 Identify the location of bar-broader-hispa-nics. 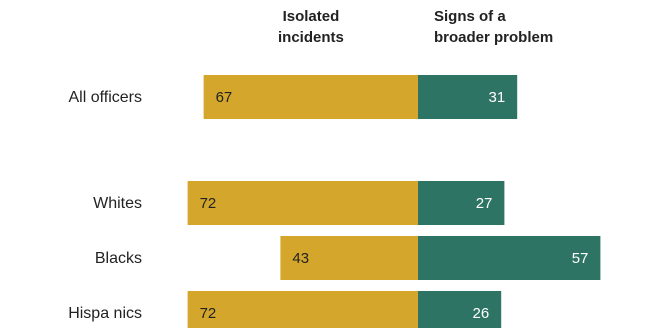
(460, 312).